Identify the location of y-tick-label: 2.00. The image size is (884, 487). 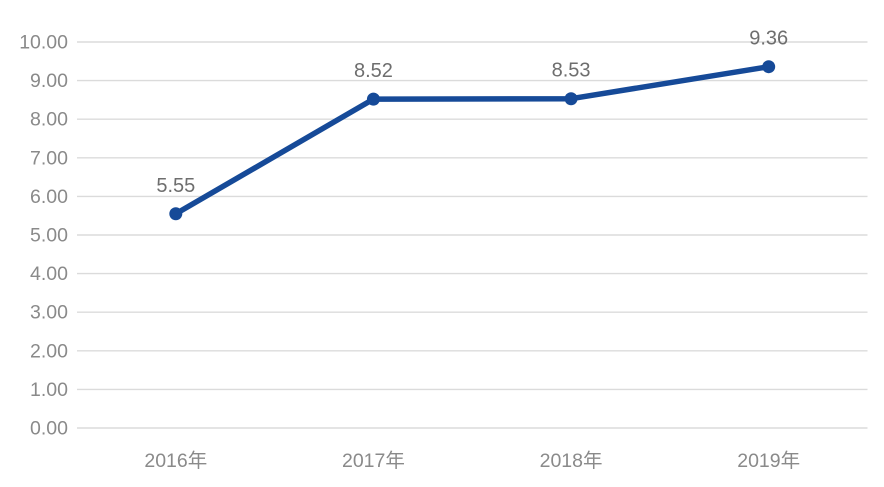
(49, 351).